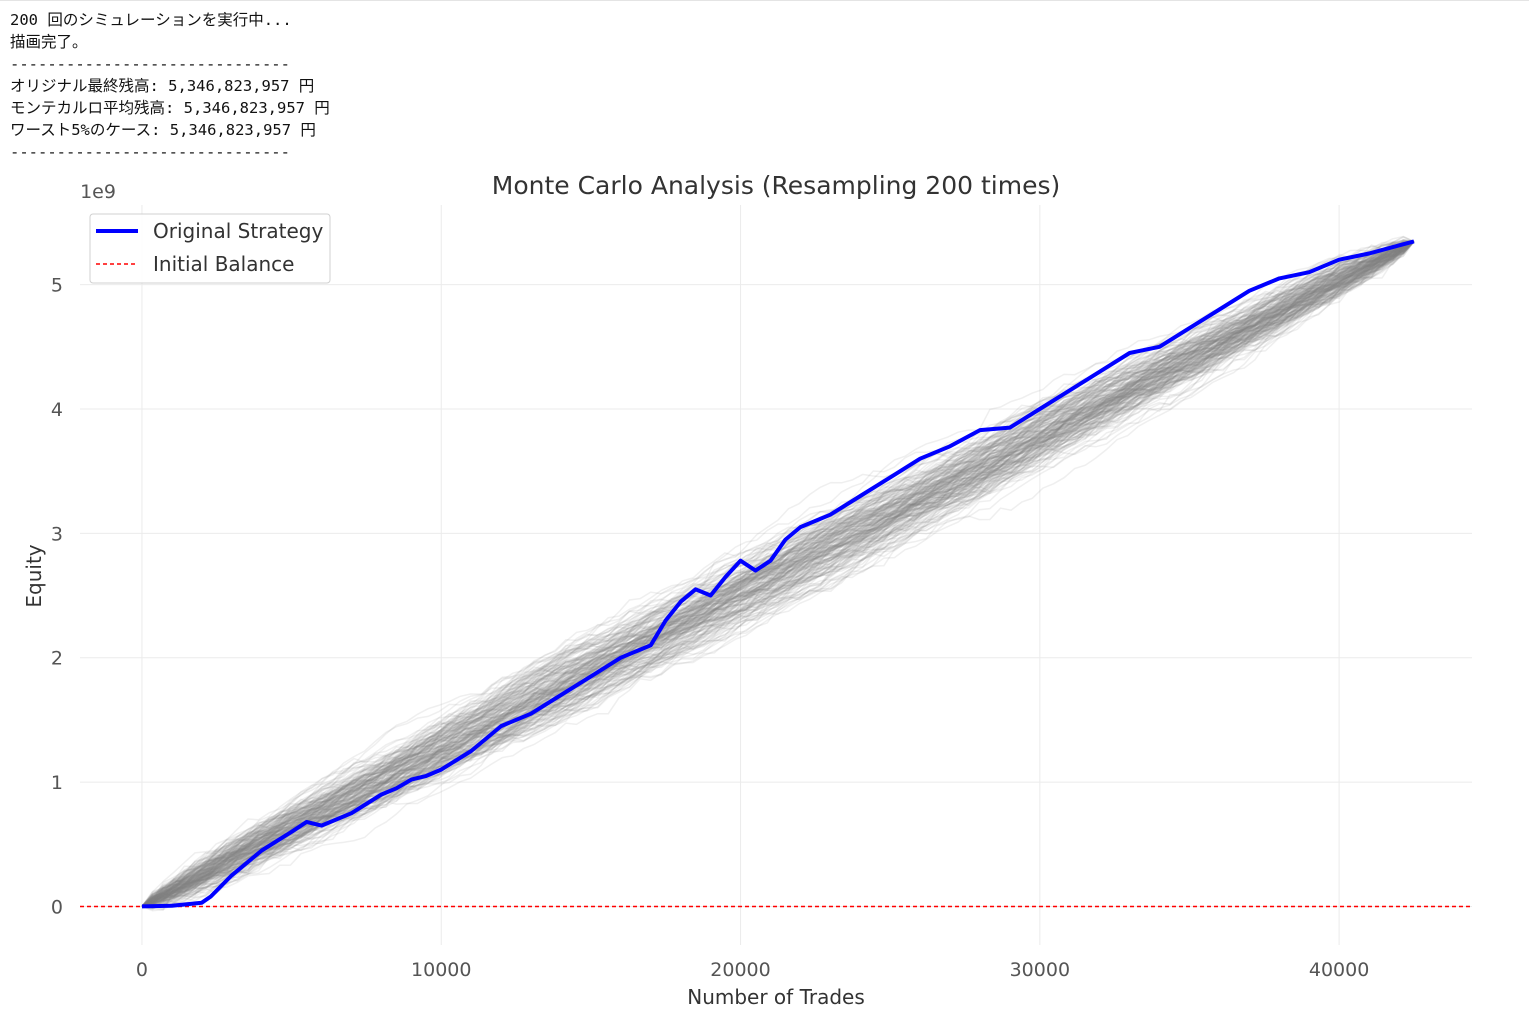 The height and width of the screenshot is (1012, 1529). Describe the element at coordinates (210, 248) in the screenshot. I see `legend: Original Strategy Initial Balance` at that location.